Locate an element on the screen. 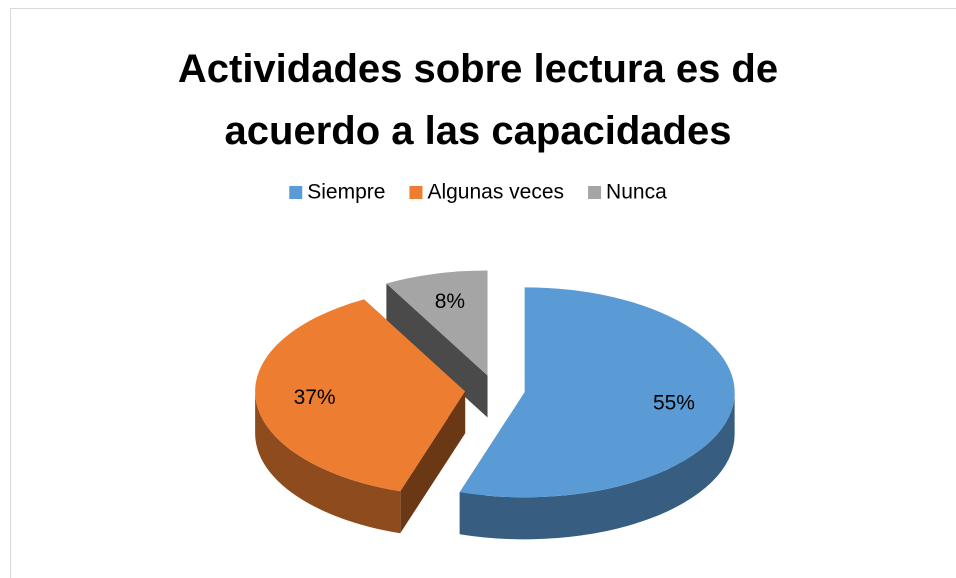 This screenshot has height=578, width=956. data-label: 55% is located at coordinates (674, 403).